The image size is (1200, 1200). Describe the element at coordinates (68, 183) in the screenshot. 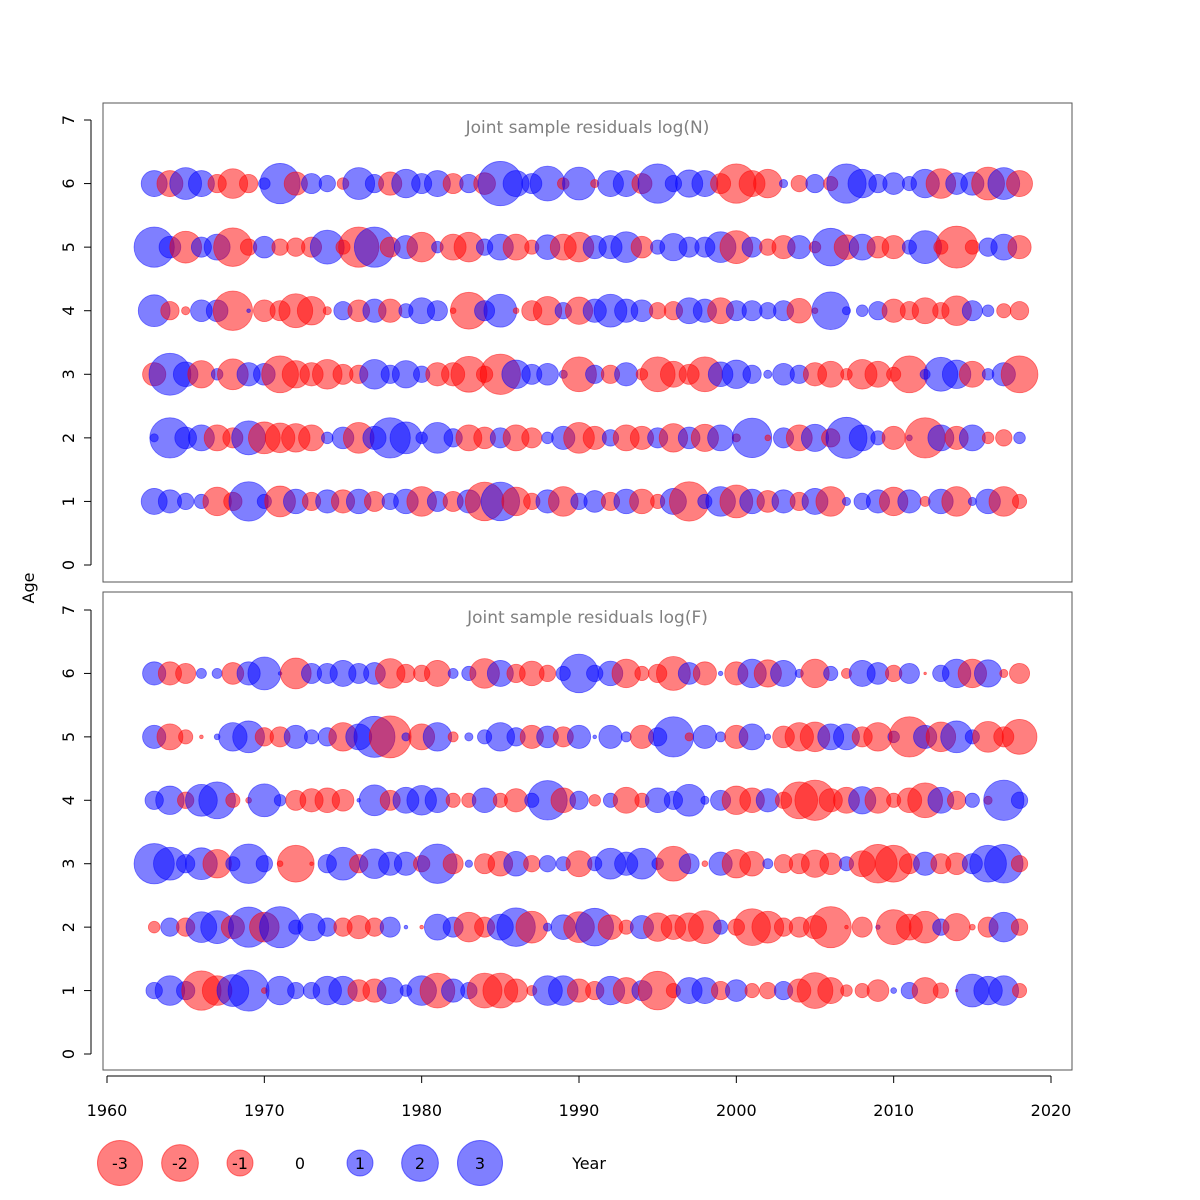

I see `y-tick-label: 6` at that location.